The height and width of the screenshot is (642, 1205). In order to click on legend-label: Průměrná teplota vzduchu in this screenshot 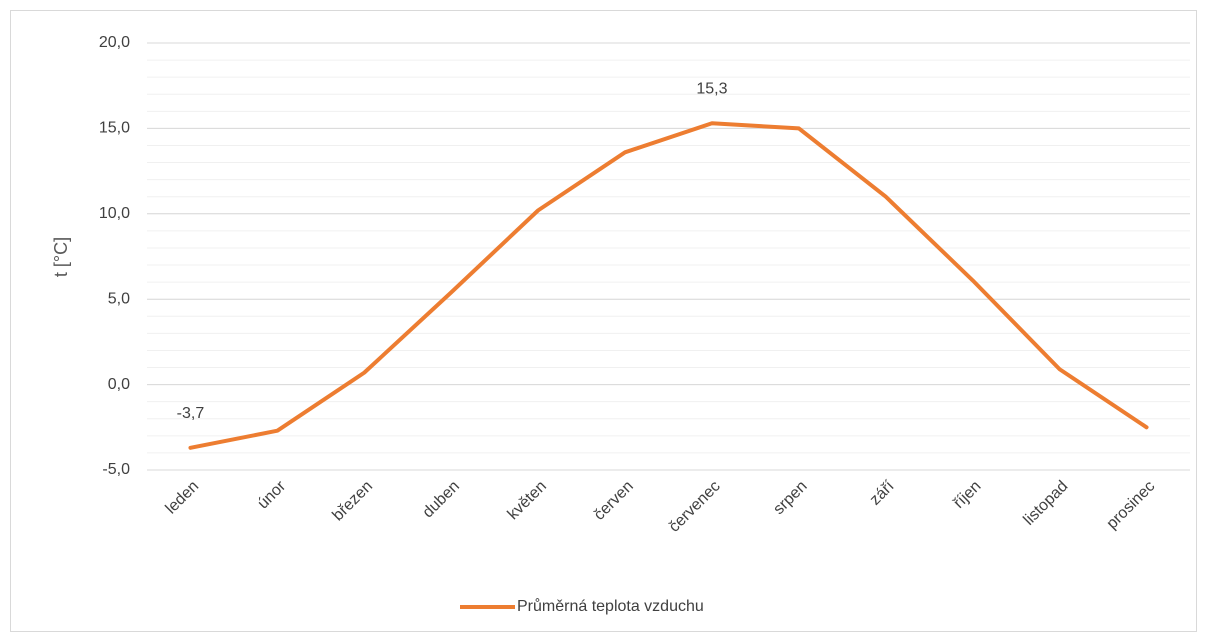, I will do `click(610, 606)`.